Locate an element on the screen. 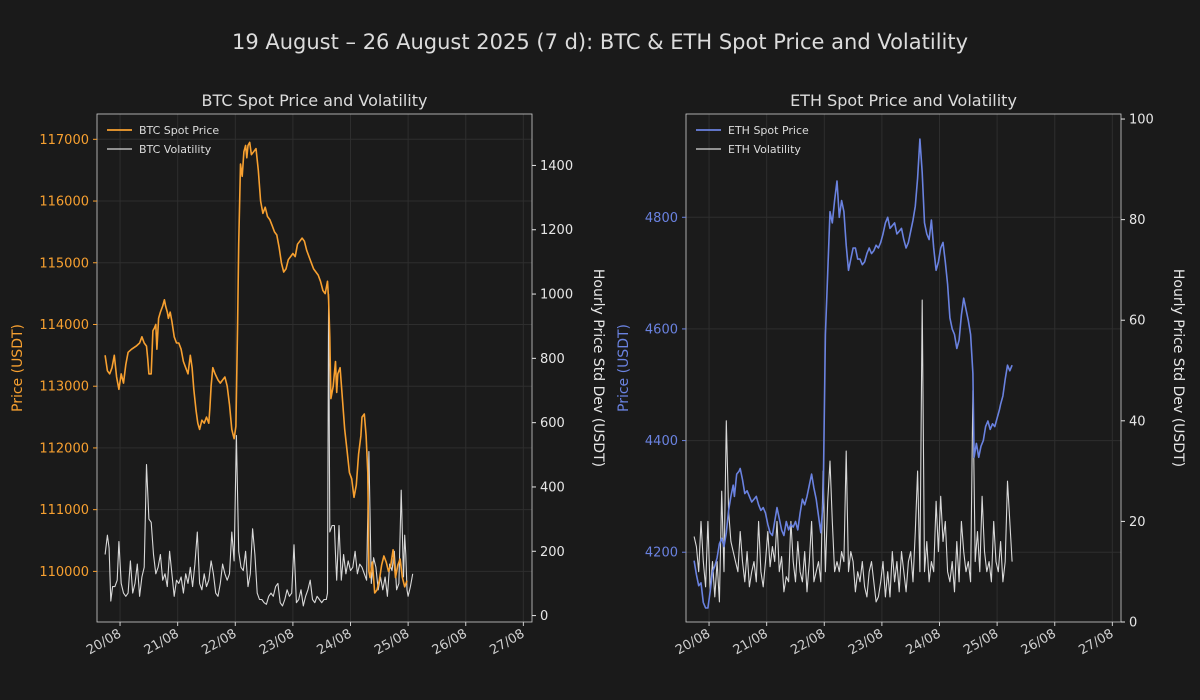  eth-left-y-tick-label: 4400 is located at coordinates (661, 441).